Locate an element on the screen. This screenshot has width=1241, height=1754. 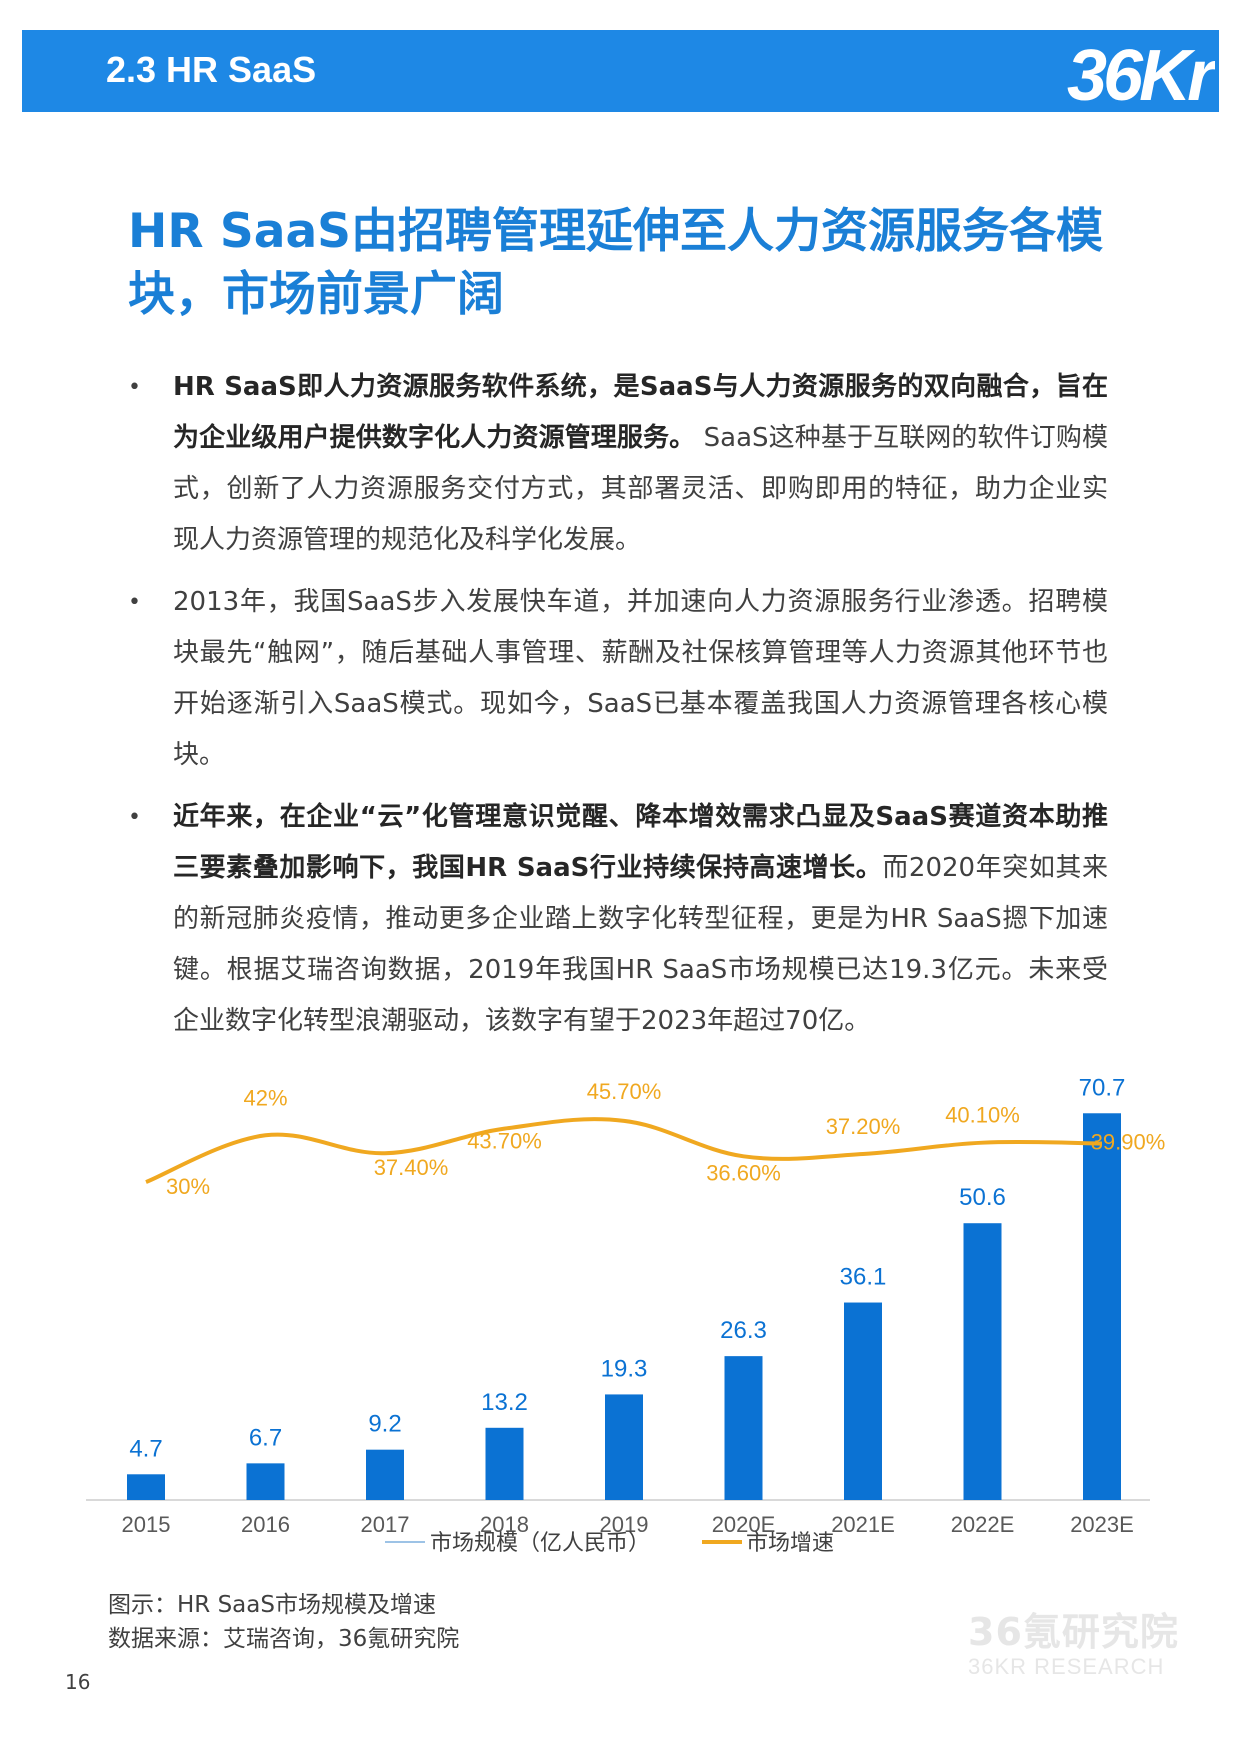
watermark-logo: 36氪研究院 36KR RESEARCH is located at coordinates (1083, 1645).